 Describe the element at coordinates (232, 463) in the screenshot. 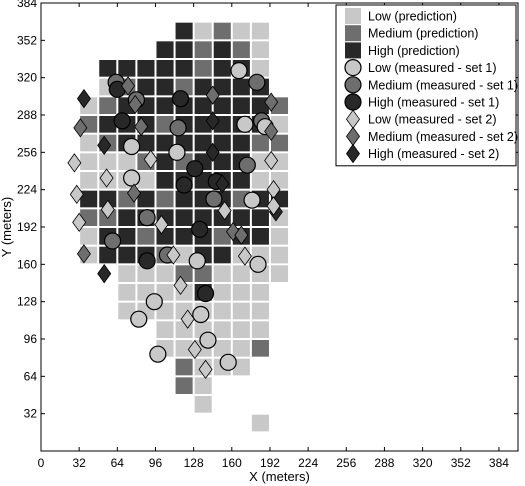

I see `x-tick-label: 160` at that location.